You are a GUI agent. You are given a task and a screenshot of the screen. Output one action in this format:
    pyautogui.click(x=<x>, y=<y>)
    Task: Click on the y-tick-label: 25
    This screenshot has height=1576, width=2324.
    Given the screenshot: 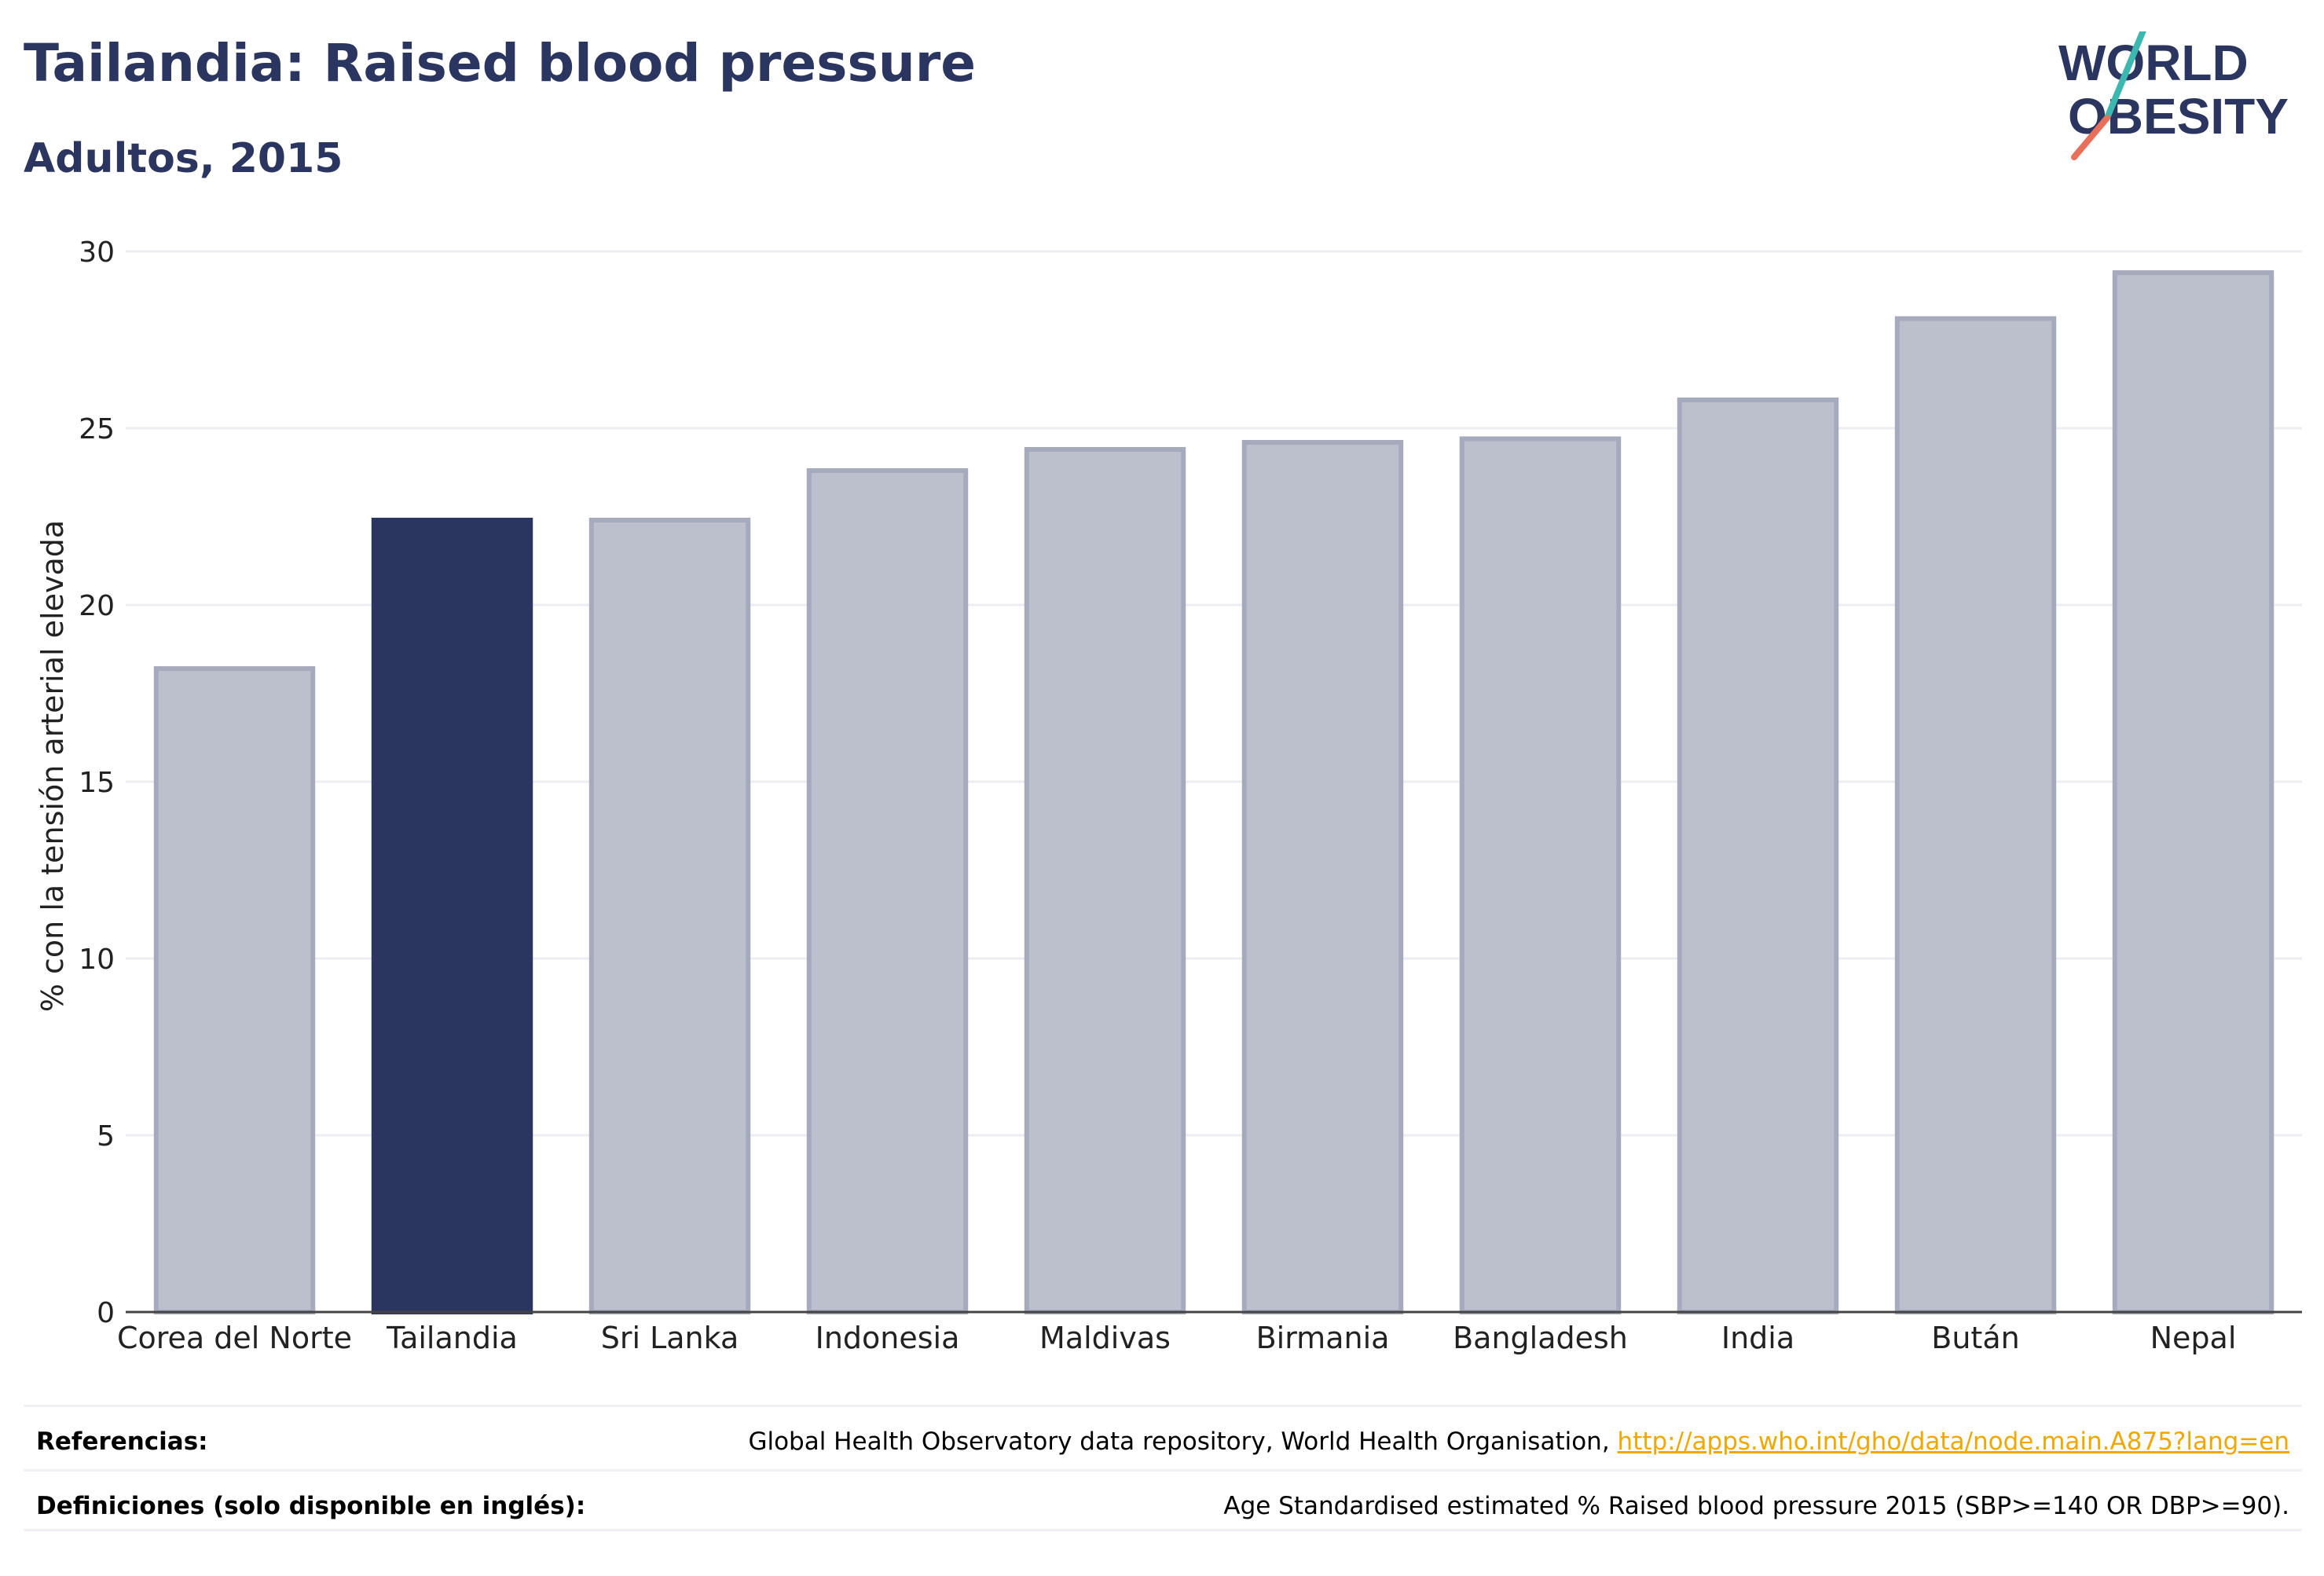 What is the action you would take?
    pyautogui.click(x=97, y=429)
    